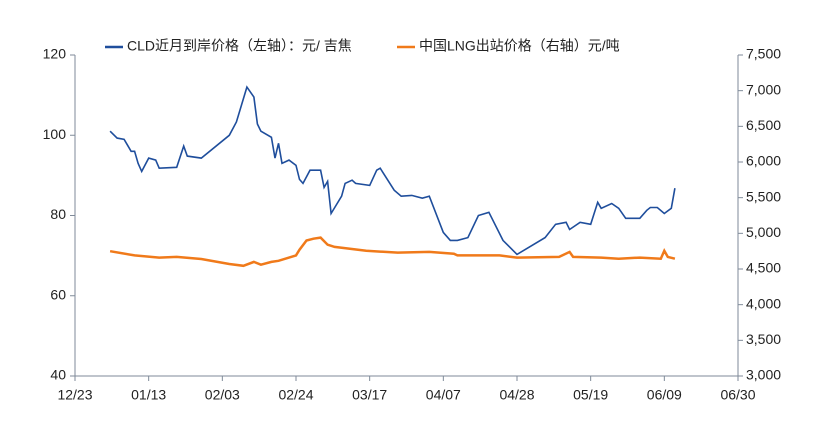 The width and height of the screenshot is (832, 434). What do you see at coordinates (392, 252) in the screenshot?
I see `series-line` at bounding box center [392, 252].